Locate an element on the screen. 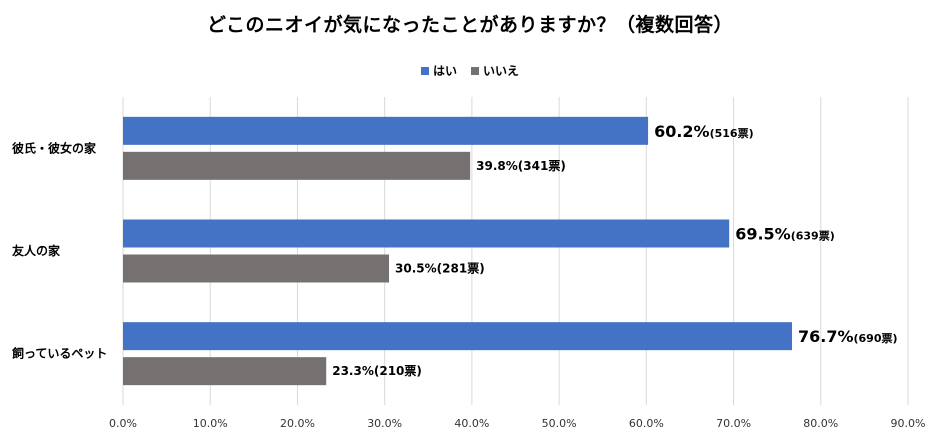  data-label: 60.2%(516票) is located at coordinates (704, 131).